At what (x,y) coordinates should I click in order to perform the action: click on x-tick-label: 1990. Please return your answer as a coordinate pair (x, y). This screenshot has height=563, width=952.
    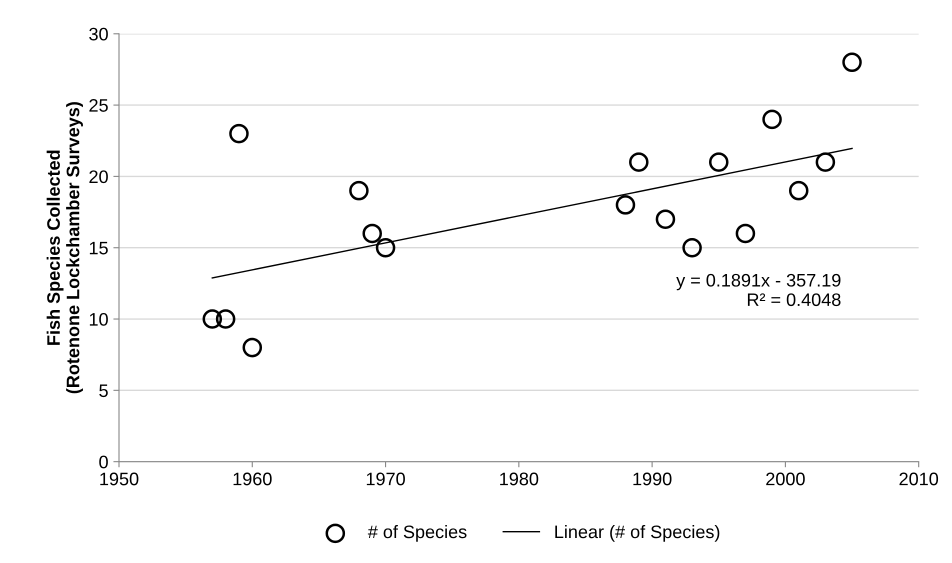
    Looking at the image, I should click on (652, 479).